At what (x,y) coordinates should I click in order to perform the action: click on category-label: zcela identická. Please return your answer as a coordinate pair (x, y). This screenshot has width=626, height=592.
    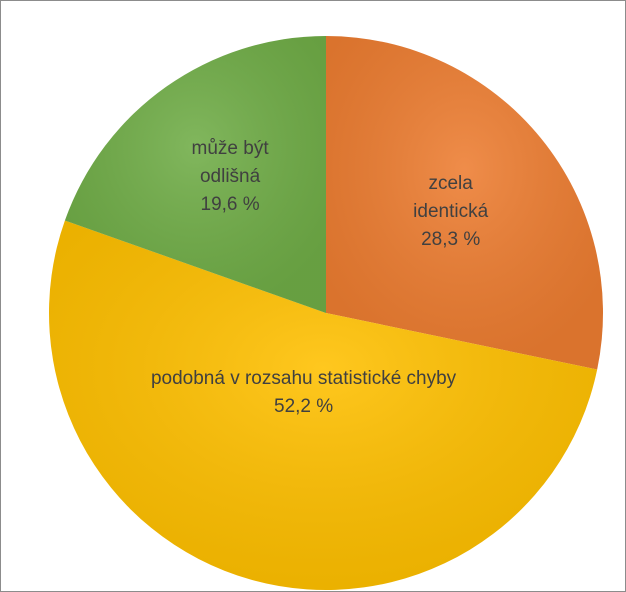
    Looking at the image, I should click on (451, 197).